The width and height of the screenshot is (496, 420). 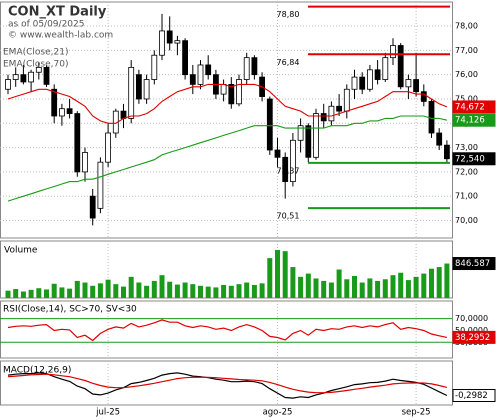 What do you see at coordinates (470, 121) in the screenshot?
I see `value-badge-label: 74,126` at bounding box center [470, 121].